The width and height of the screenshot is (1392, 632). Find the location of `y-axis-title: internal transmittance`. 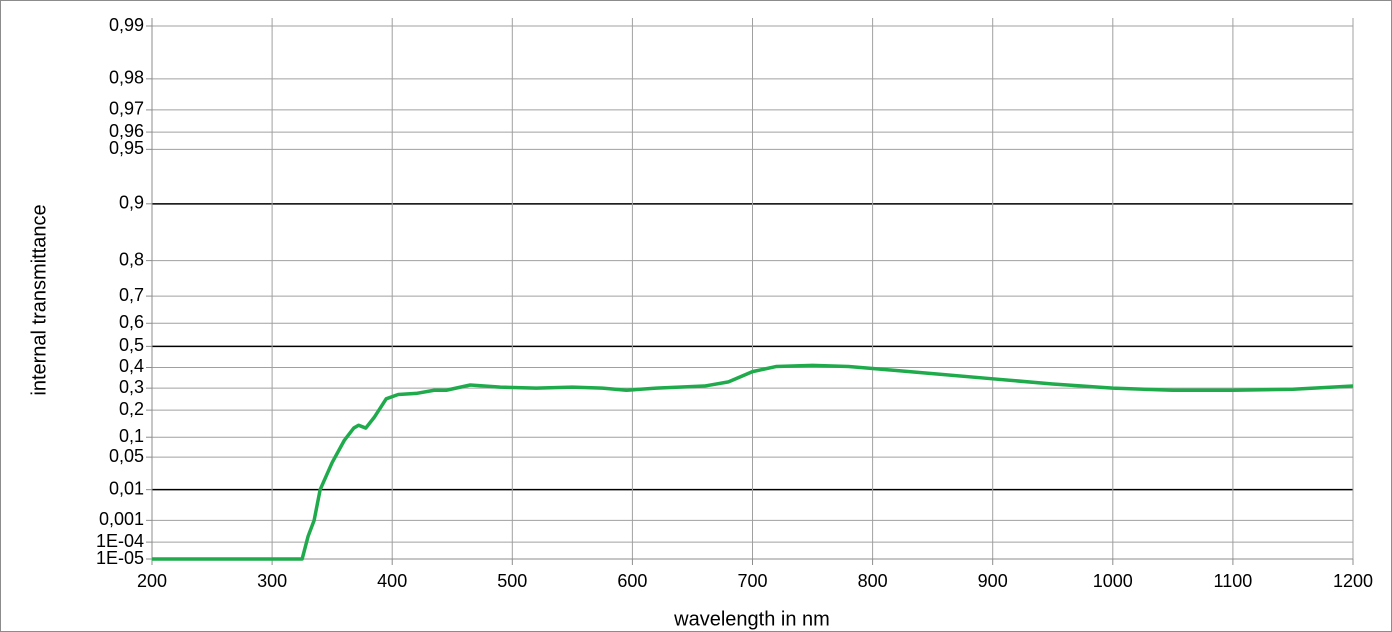

y-axis-title: internal transmittance is located at coordinates (39, 299).